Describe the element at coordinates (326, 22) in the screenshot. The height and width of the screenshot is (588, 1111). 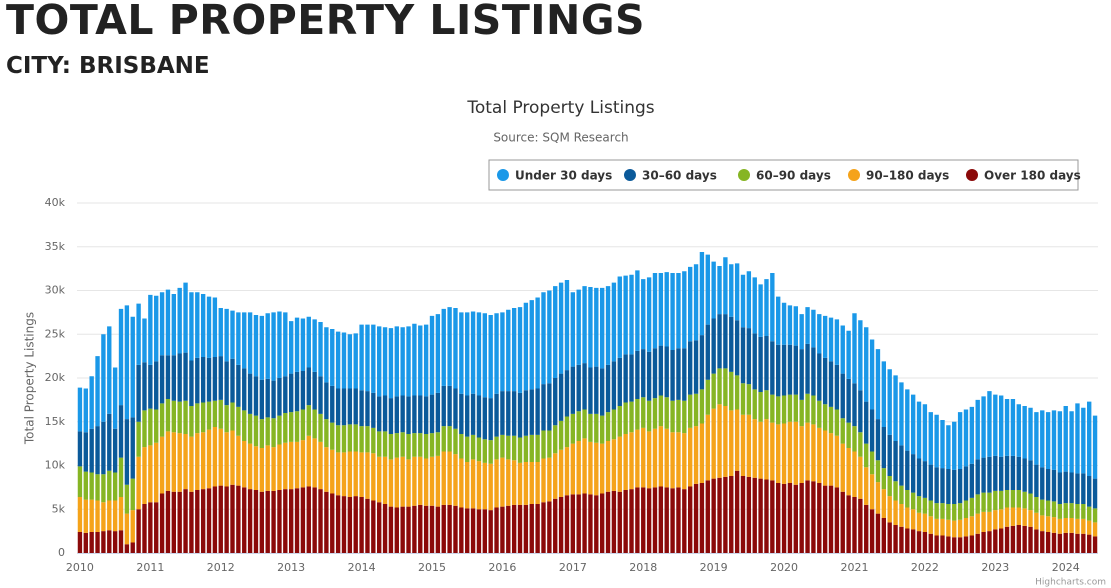
I see `page-title: TOTAL PROPERTY LISTINGS` at that location.